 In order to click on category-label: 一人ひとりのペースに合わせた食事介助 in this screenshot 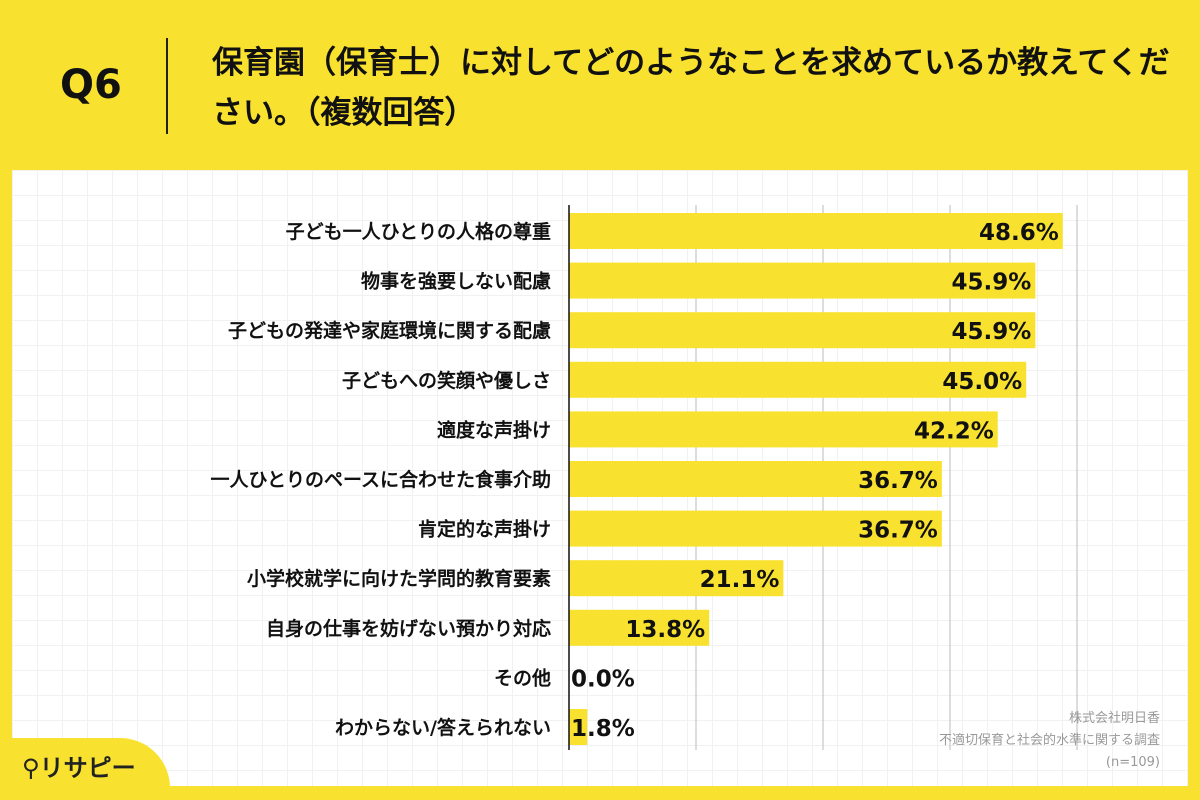, I will do `click(381, 479)`.